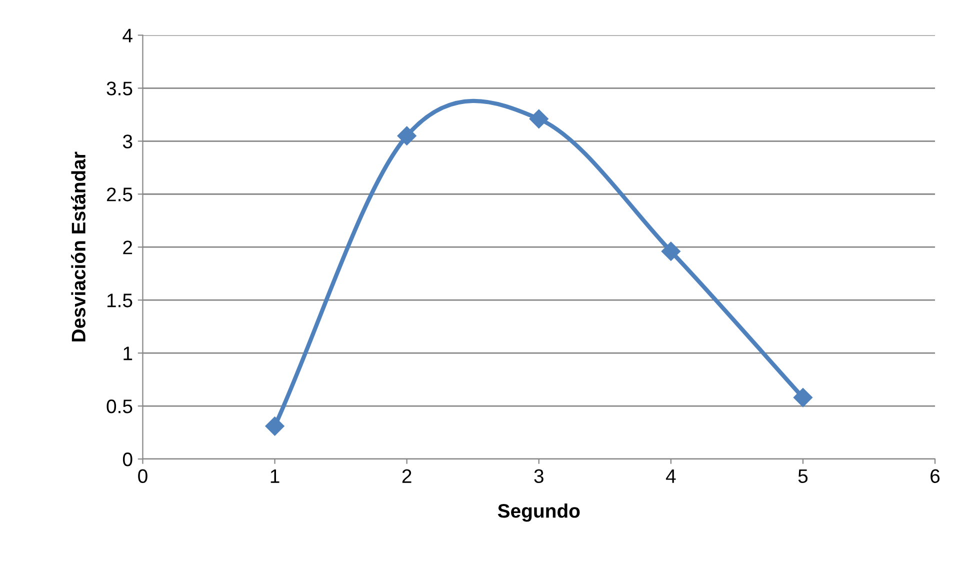 The width and height of the screenshot is (958, 577). What do you see at coordinates (119, 301) in the screenshot?
I see `y-tick-label: 1.5` at bounding box center [119, 301].